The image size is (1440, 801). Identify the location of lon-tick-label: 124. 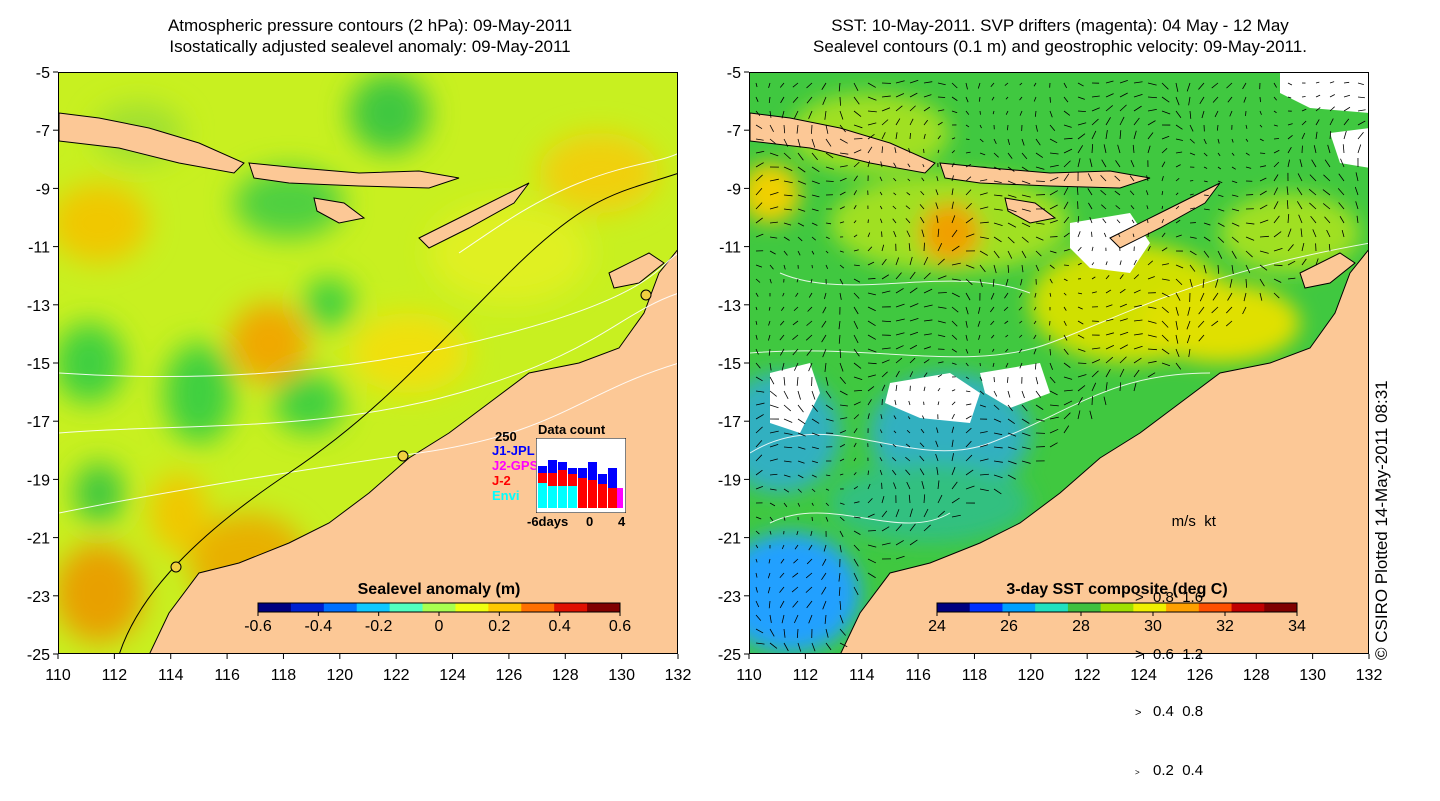
(452, 675).